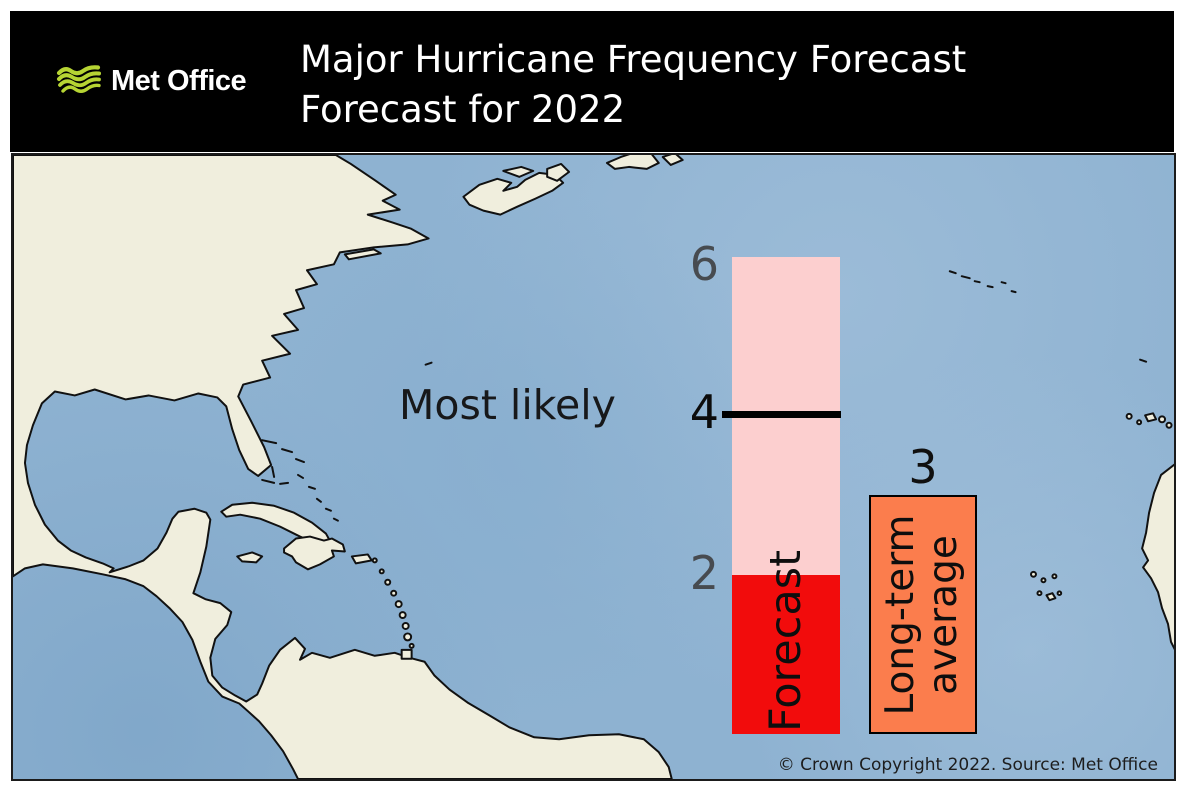 The image size is (1188, 794). I want to click on forecast-solid-bar, so click(786, 654).